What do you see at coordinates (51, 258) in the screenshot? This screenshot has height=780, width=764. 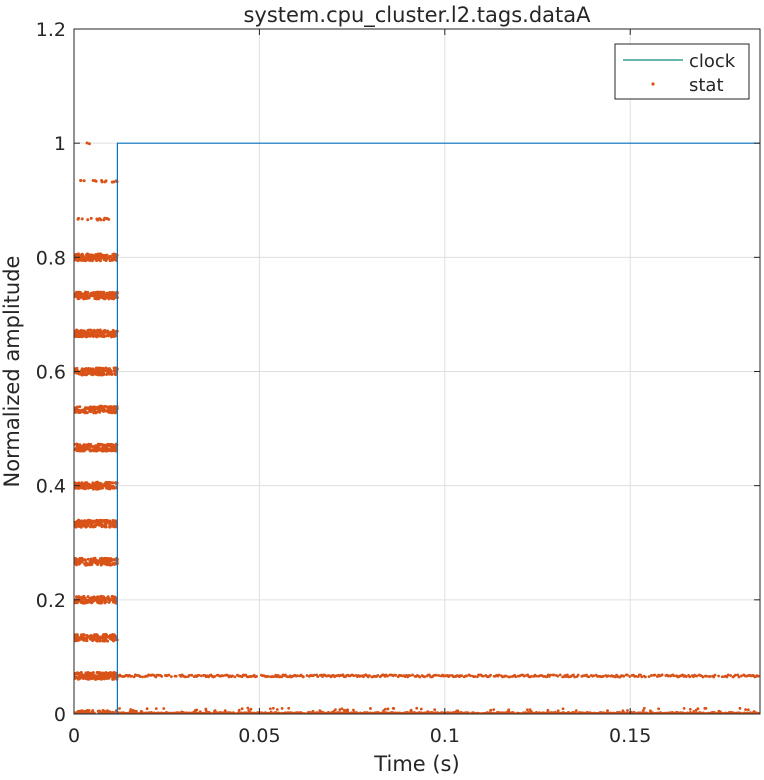 I see `y-tick-label-4: 0.8` at bounding box center [51, 258].